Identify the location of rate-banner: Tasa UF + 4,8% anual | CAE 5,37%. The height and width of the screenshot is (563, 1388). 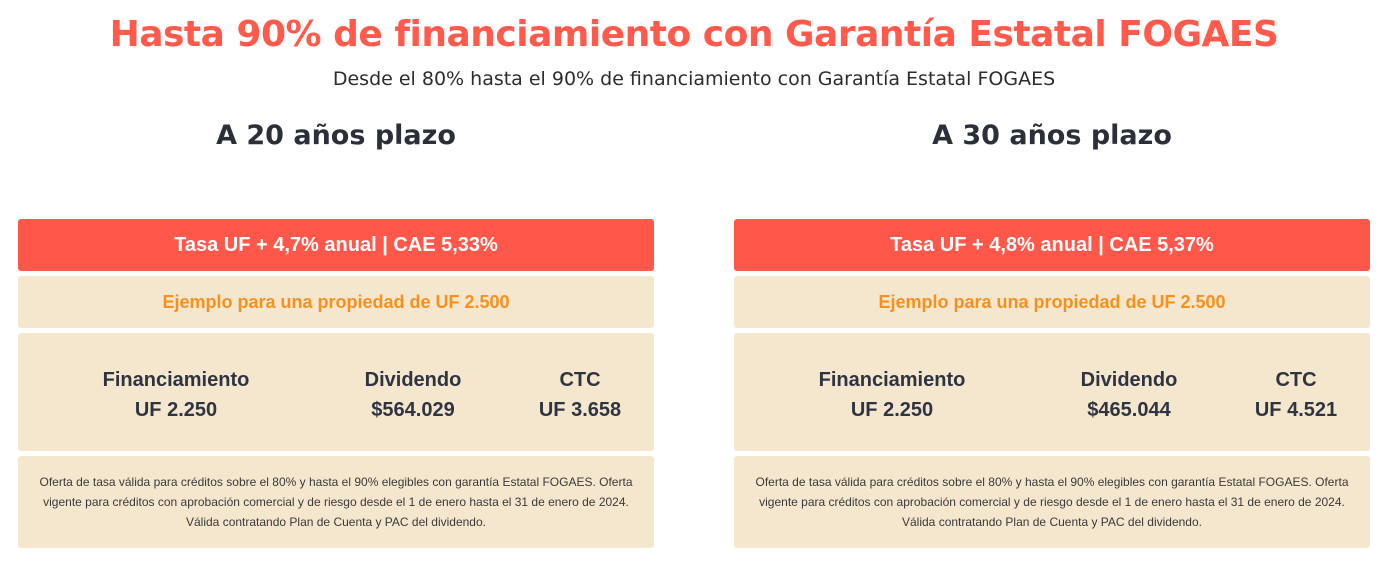
(1052, 245).